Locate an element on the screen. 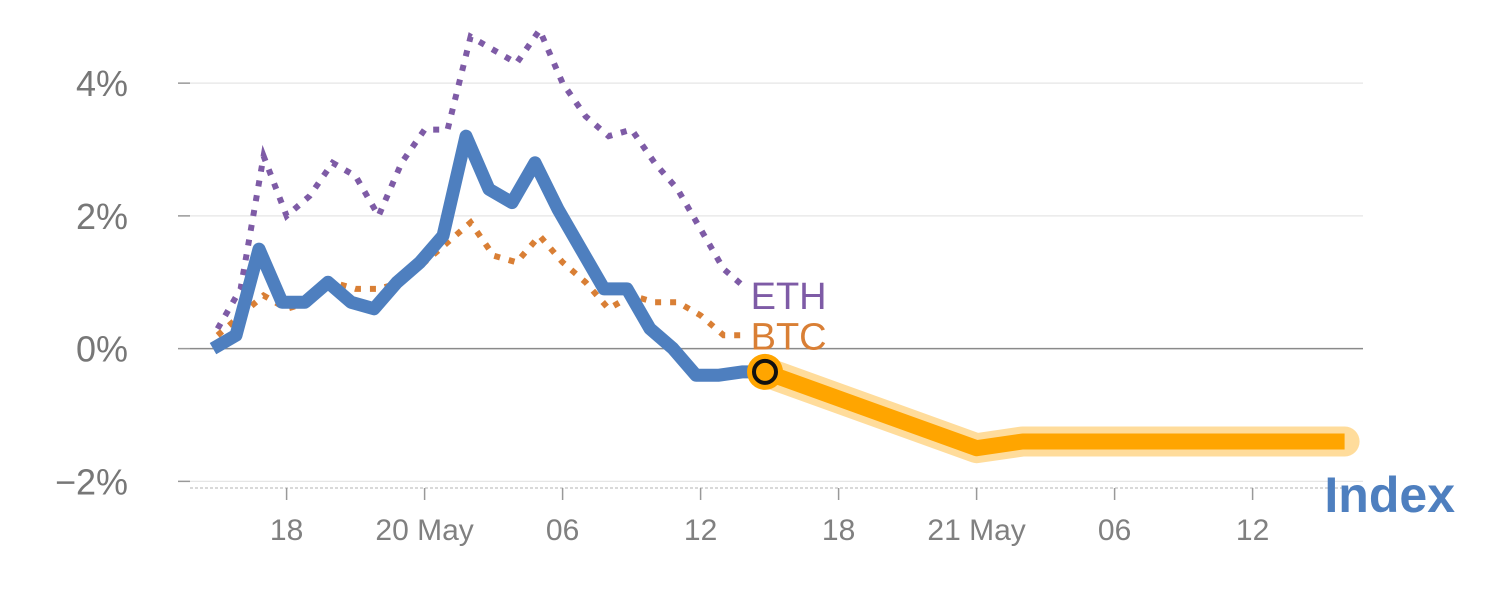 The width and height of the screenshot is (1500, 600). btc-line is located at coordinates (481, 278).